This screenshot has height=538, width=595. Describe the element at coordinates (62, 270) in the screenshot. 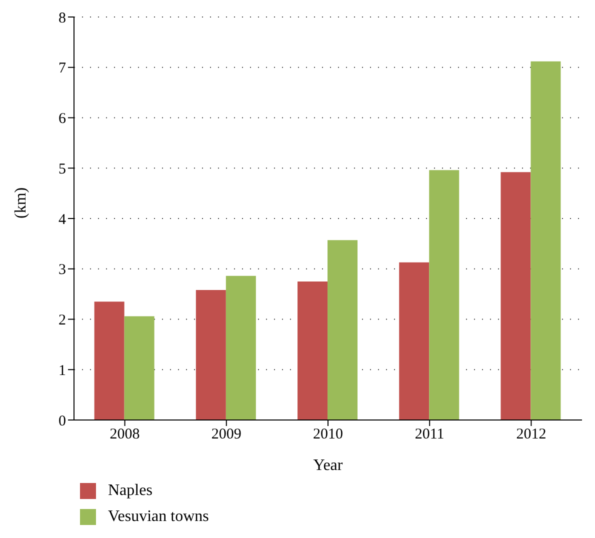

I see `y-tick-label: 3` at that location.